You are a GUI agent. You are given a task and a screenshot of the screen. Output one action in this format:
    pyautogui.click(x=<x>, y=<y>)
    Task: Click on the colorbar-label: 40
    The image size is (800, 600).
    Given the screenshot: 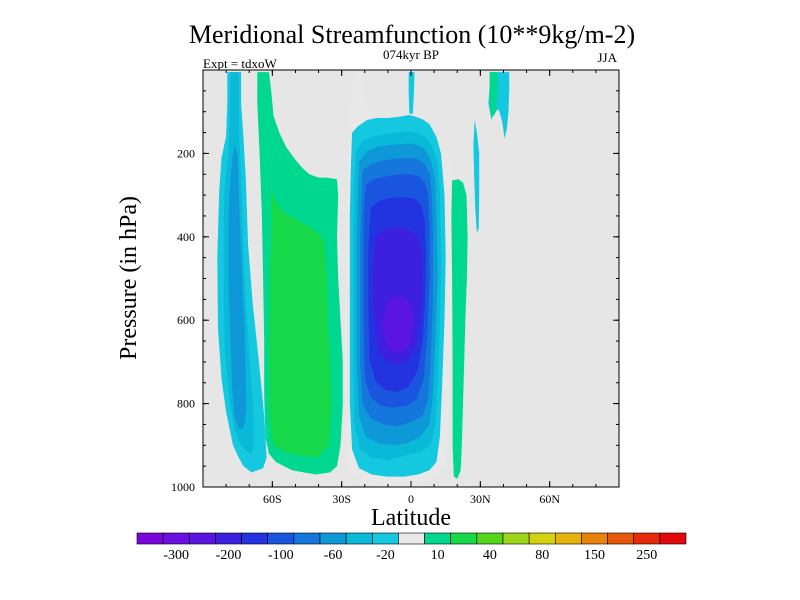 What is the action you would take?
    pyautogui.click(x=490, y=555)
    